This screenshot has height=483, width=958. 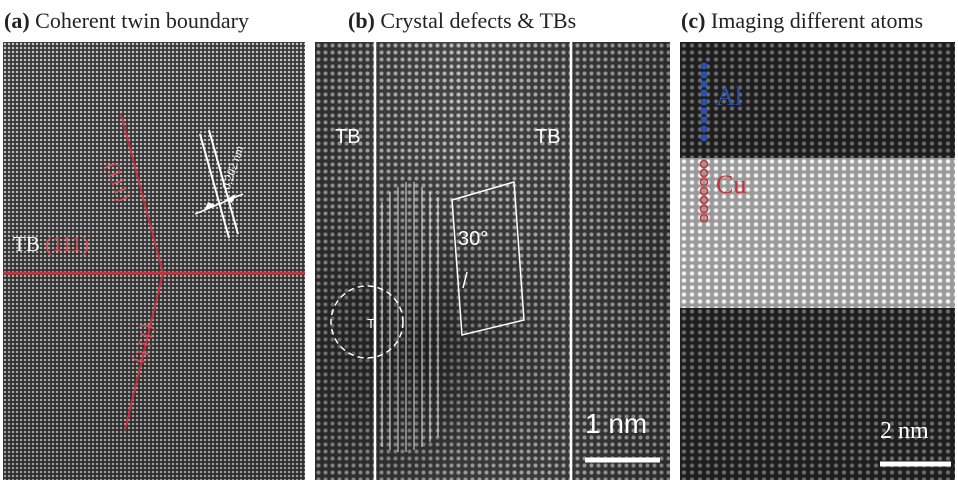 I want to click on spacing-arrow-head-right, so click(x=230, y=198).